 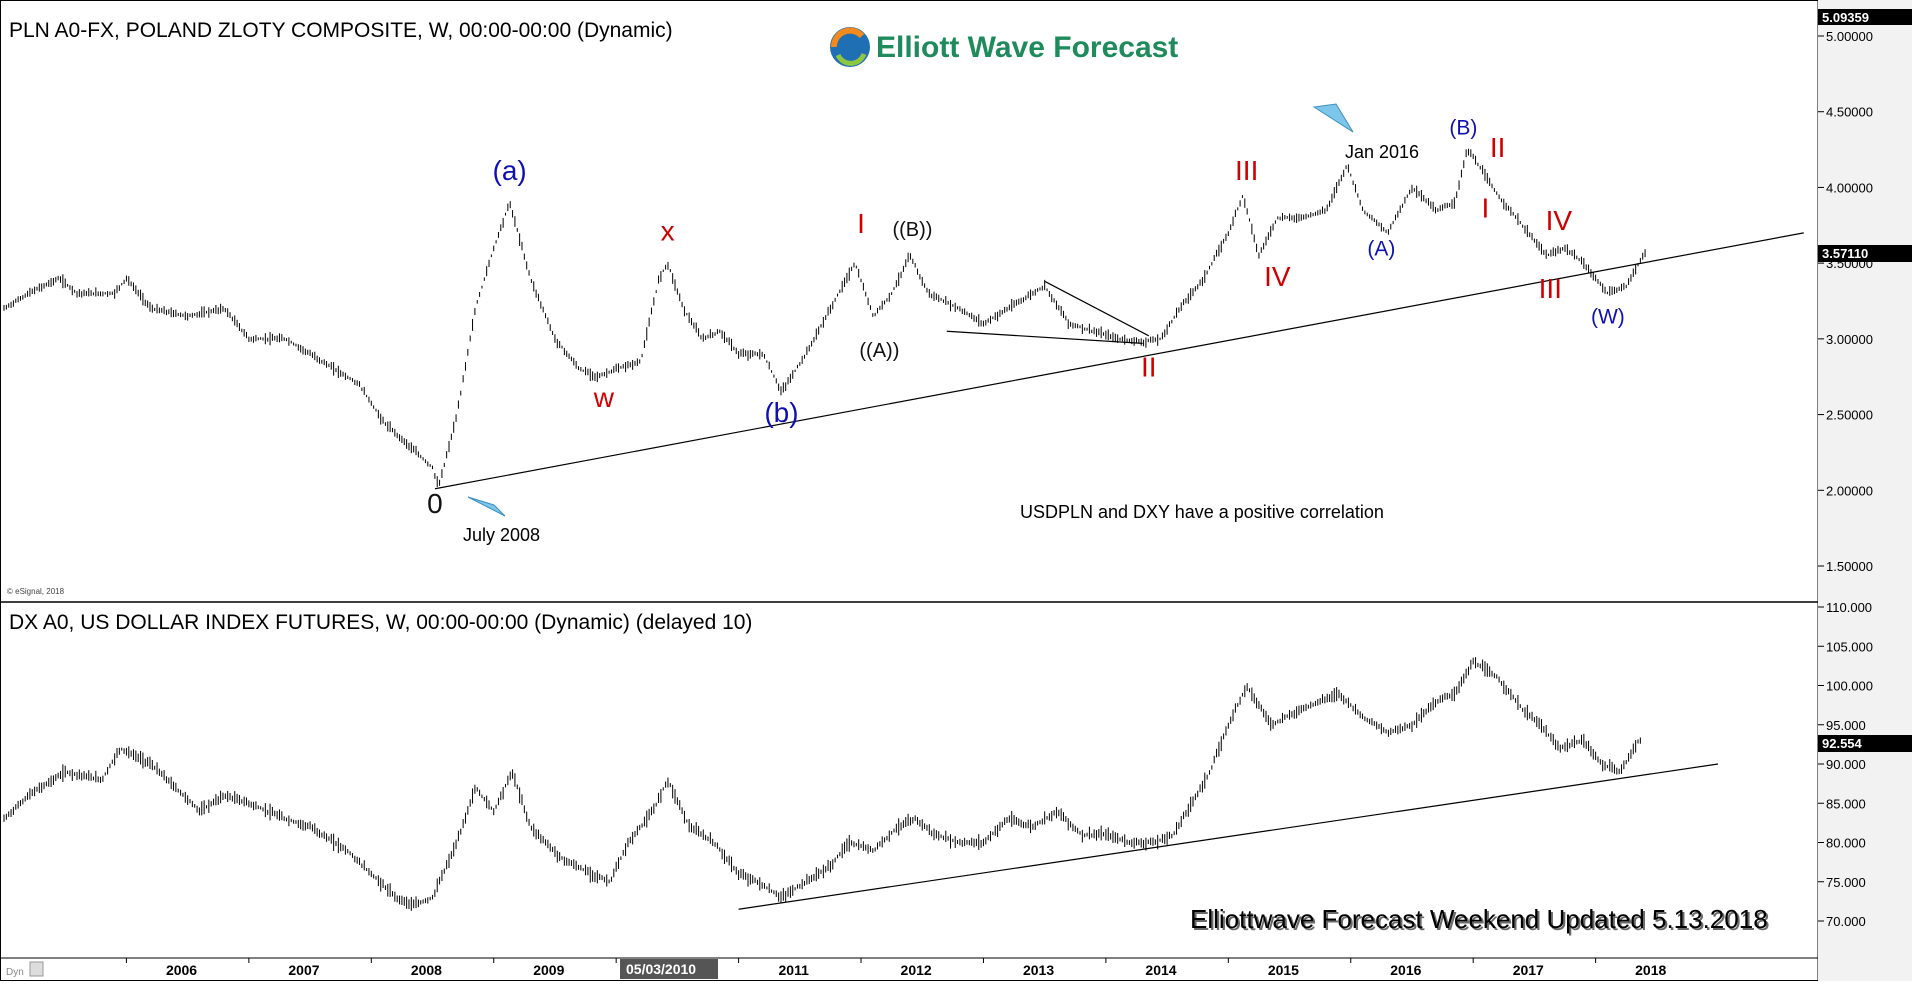 I want to click on x-tick-label: 2017, so click(x=1528, y=970).